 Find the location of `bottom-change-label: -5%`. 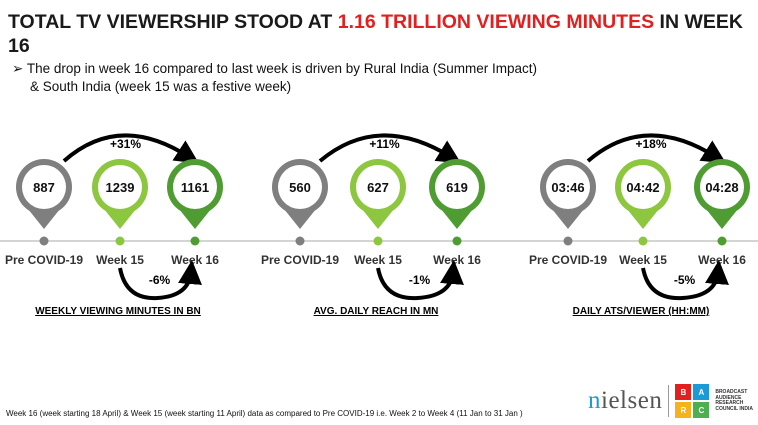

bottom-change-label: -5% is located at coordinates (685, 280).